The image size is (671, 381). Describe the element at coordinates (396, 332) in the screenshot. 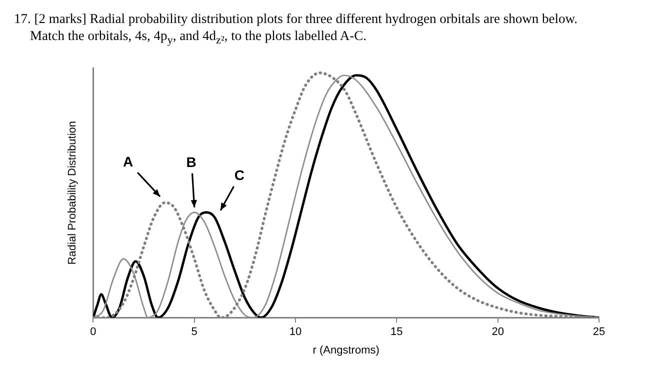

I see `x-tick-label: 15` at that location.